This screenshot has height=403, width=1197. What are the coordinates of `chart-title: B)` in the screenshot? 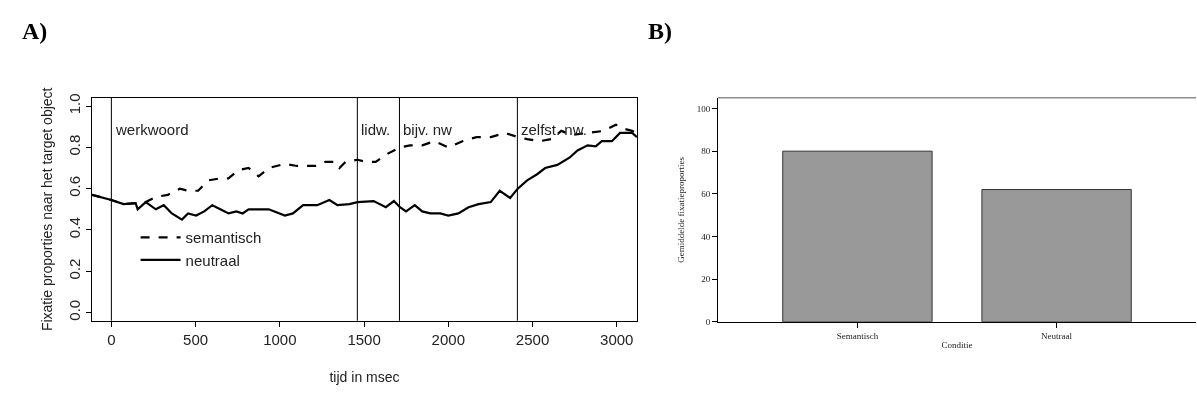 It's located at (660, 31).